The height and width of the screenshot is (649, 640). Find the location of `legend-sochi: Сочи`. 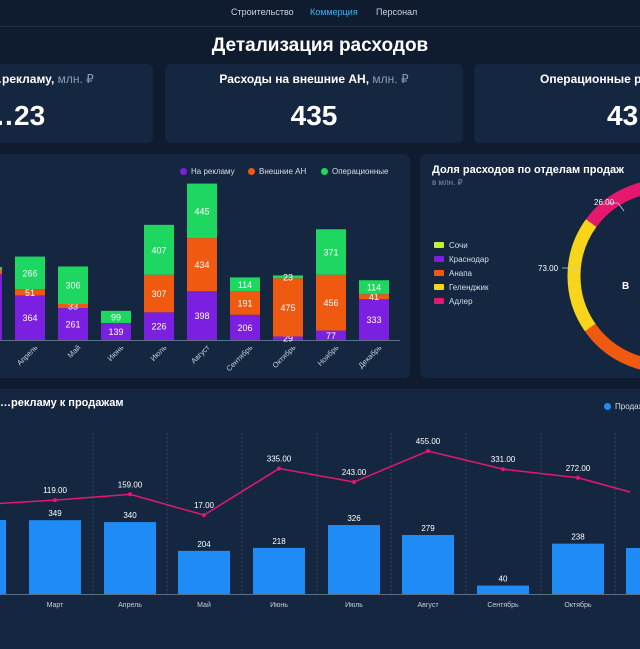

legend-sochi: Сочи is located at coordinates (451, 245).